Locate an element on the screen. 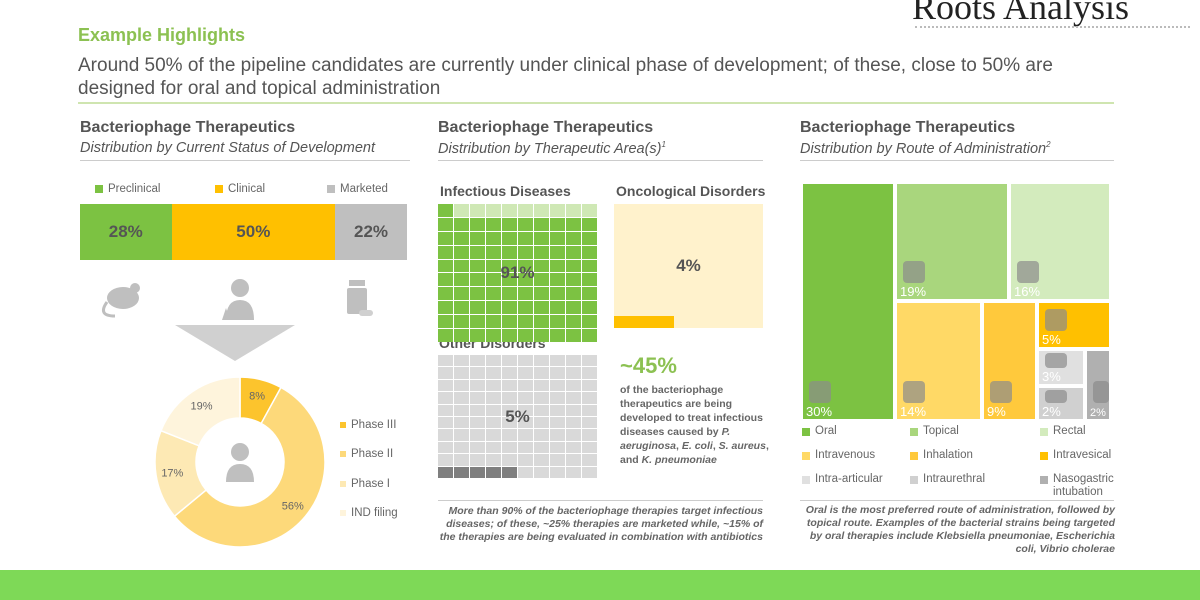 This screenshot has height=600, width=1200. donut-slice is located at coordinates (200, 411).